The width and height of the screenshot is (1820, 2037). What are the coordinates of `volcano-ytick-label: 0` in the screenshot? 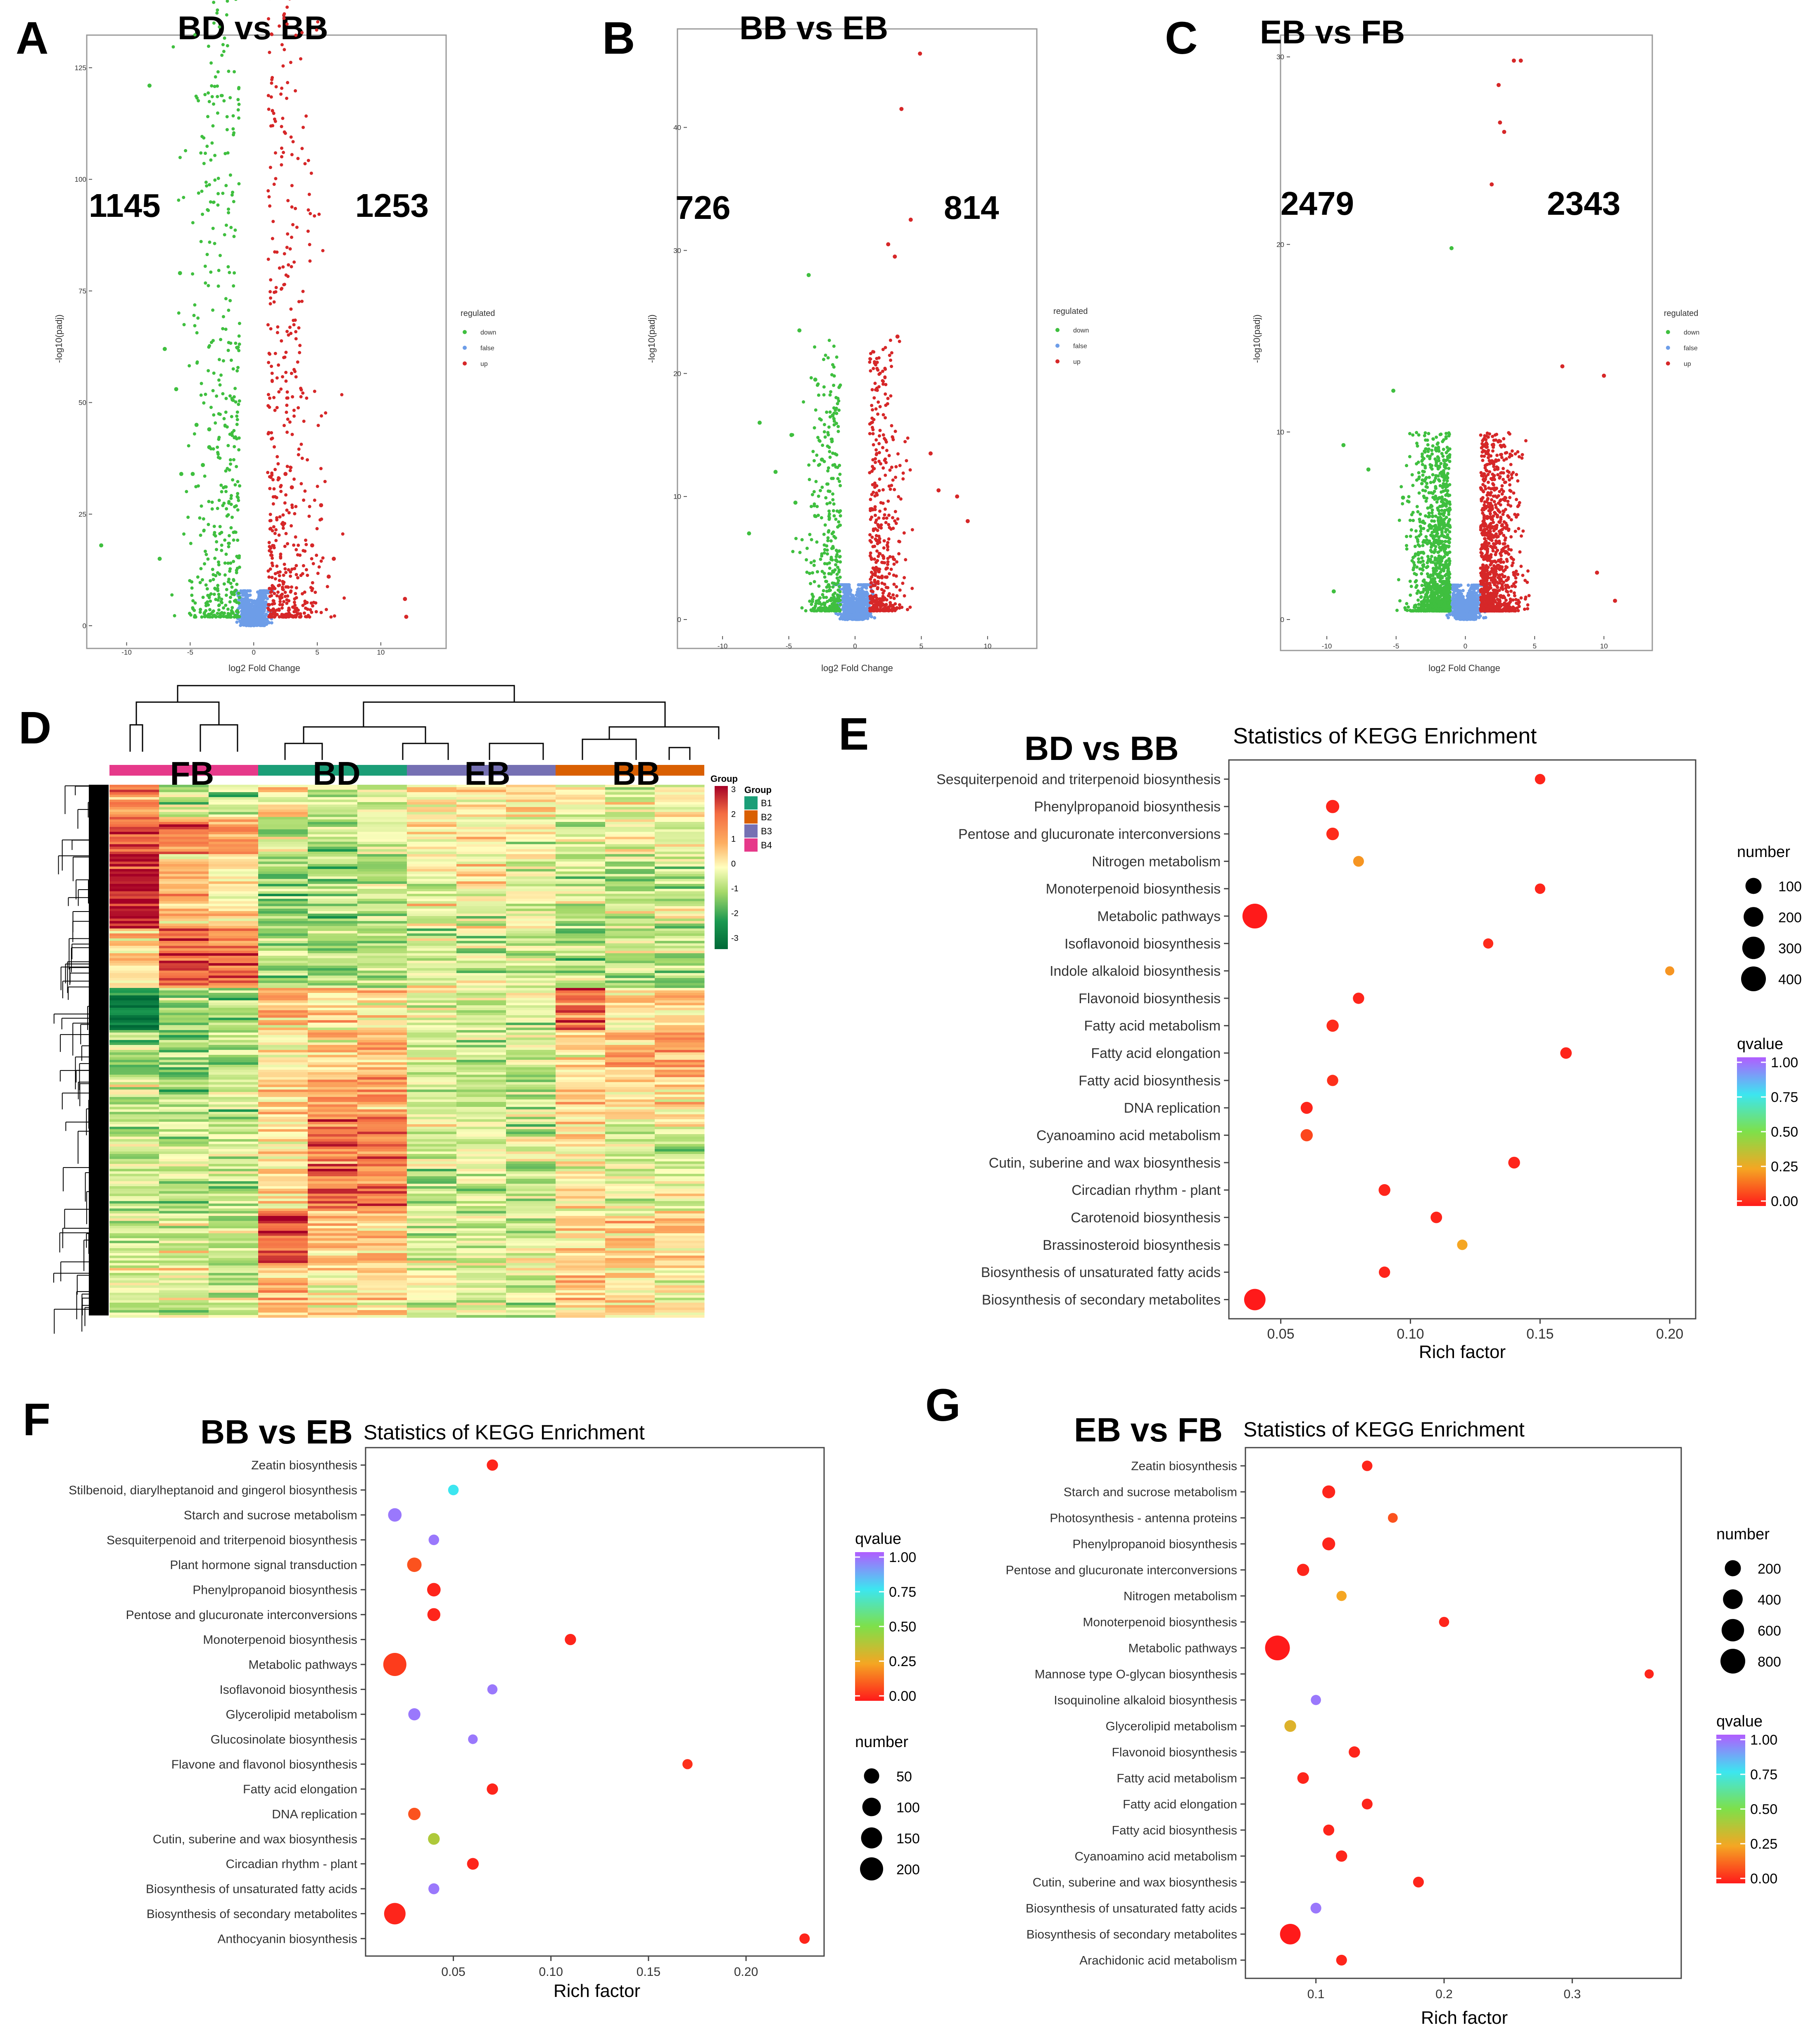 It's located at (1282, 620).